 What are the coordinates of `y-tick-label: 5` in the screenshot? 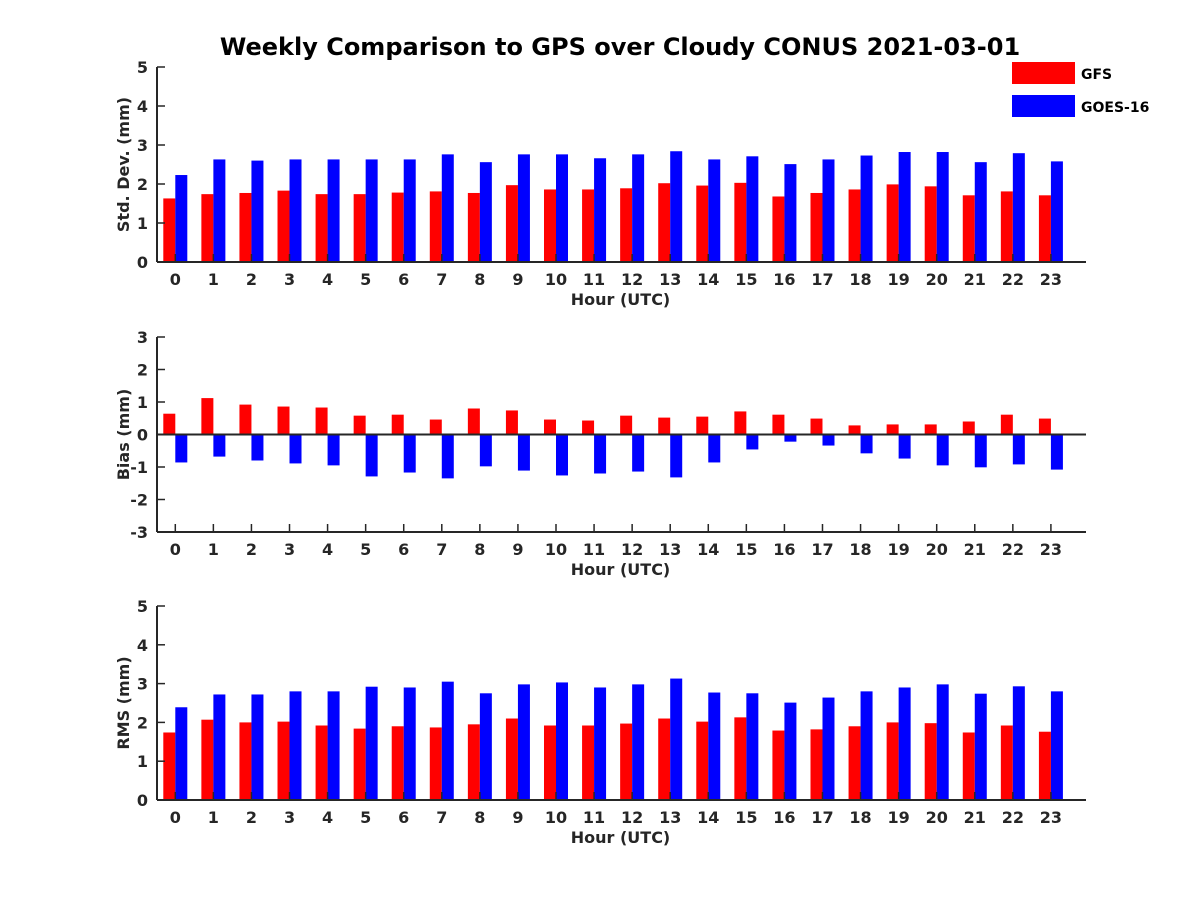 It's located at (142, 67).